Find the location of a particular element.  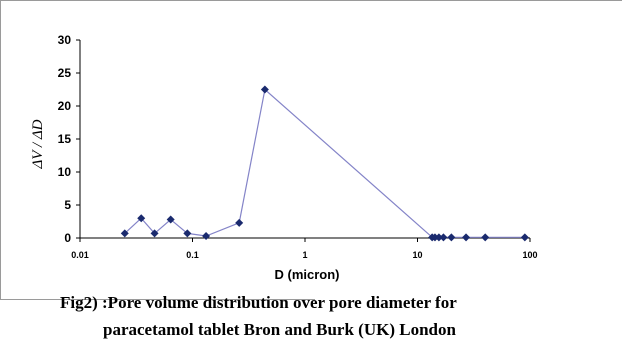

x-axis-title: D (micron) is located at coordinates (307, 274).